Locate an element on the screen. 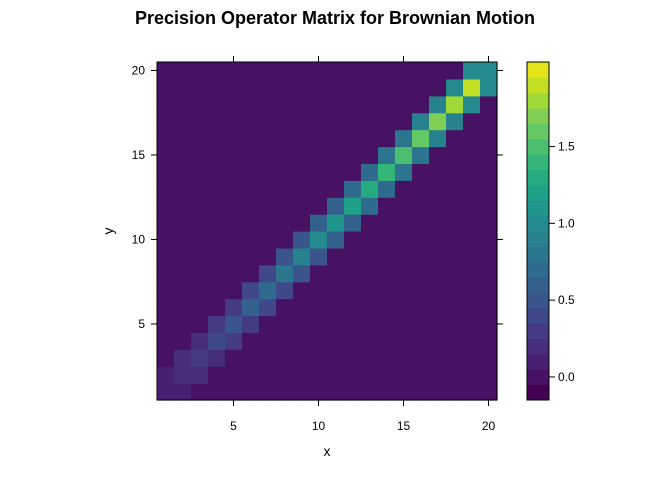 This screenshot has height=480, width=672. colorbar-border is located at coordinates (538, 231).